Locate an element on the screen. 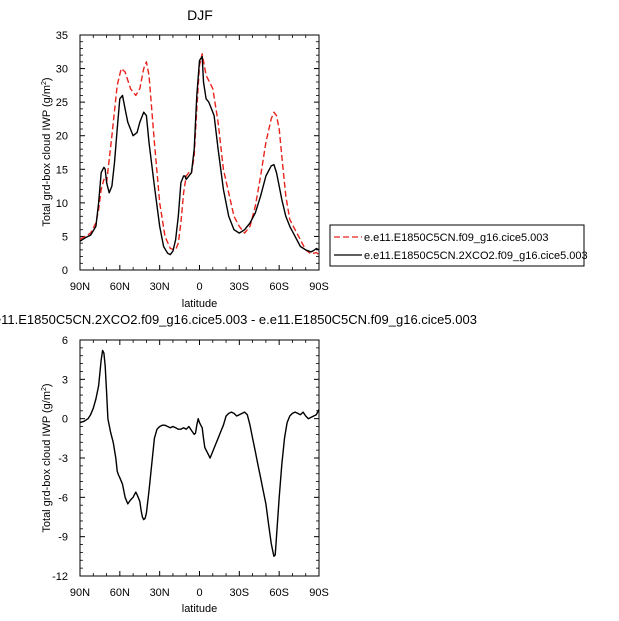 The width and height of the screenshot is (619, 621). bottom-x-tick-label: 60S is located at coordinates (279, 593).